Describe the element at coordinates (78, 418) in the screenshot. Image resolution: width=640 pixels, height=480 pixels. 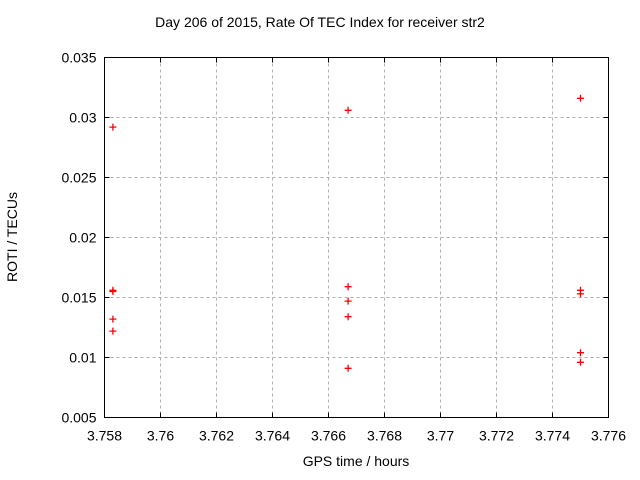
I see `y-tick-label: 0.005` at that location.